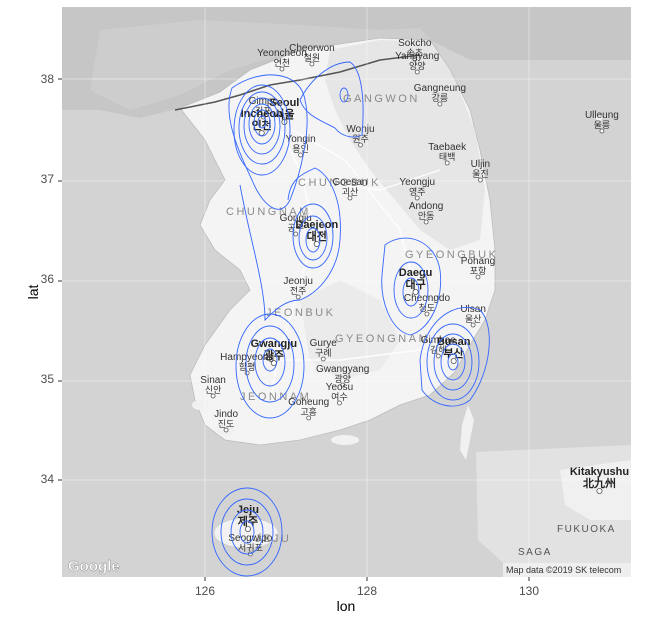 The image size is (654, 621). Describe the element at coordinates (48, 79) in the screenshot. I see `y-tick-label: 38` at that location.